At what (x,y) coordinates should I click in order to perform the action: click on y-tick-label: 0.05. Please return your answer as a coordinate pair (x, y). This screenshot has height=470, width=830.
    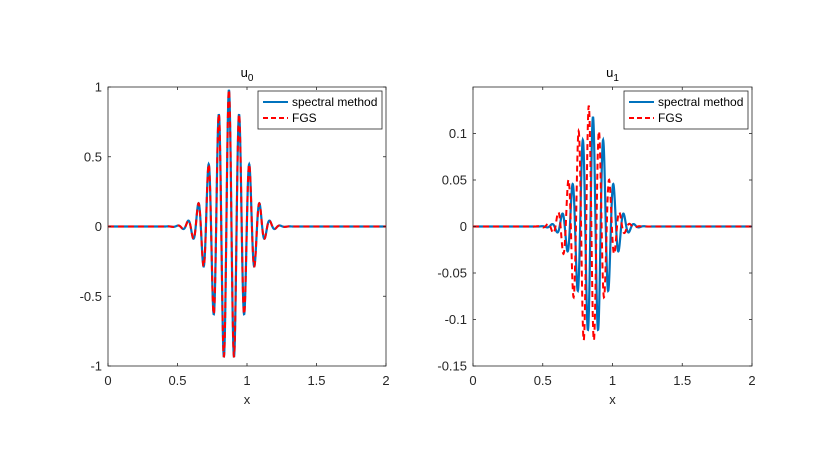
    Looking at the image, I should click on (454, 180).